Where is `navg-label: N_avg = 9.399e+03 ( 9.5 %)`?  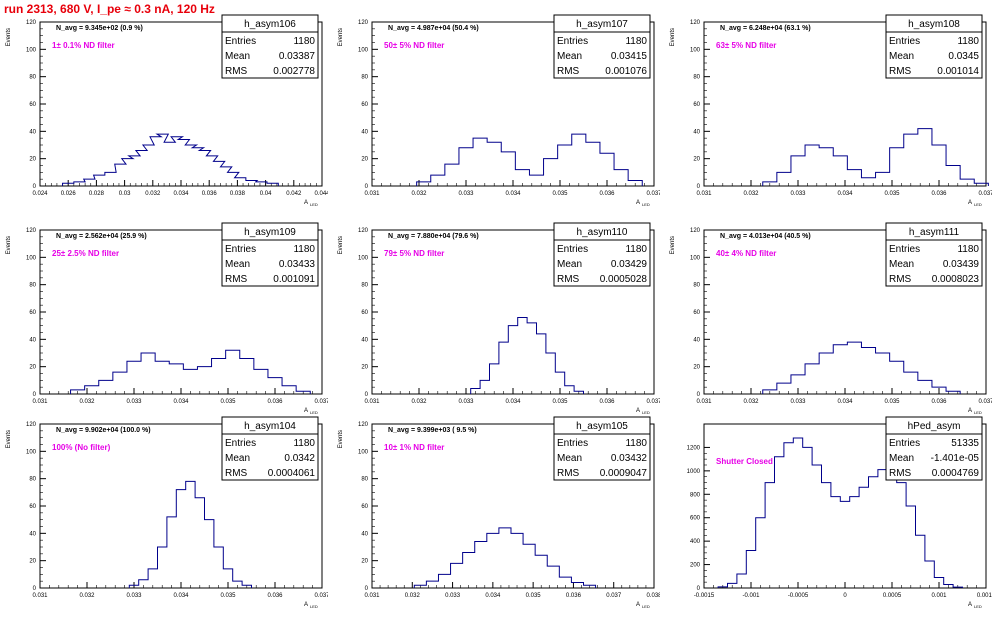 navg-label: N_avg = 9.399e+03 ( 9.5 %) is located at coordinates (432, 430).